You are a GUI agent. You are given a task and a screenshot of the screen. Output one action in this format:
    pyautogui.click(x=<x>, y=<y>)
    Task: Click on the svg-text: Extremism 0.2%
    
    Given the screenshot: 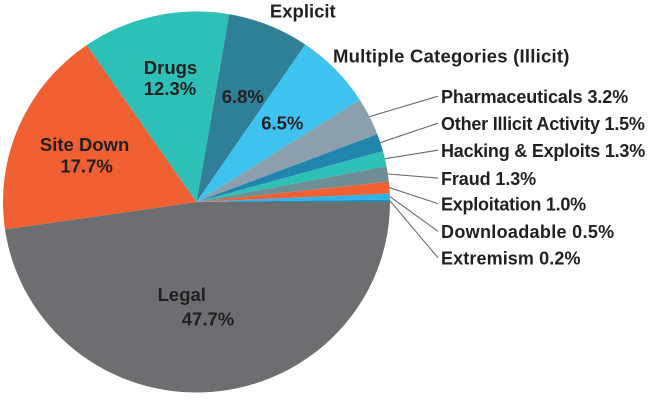 What is the action you would take?
    pyautogui.click(x=511, y=259)
    